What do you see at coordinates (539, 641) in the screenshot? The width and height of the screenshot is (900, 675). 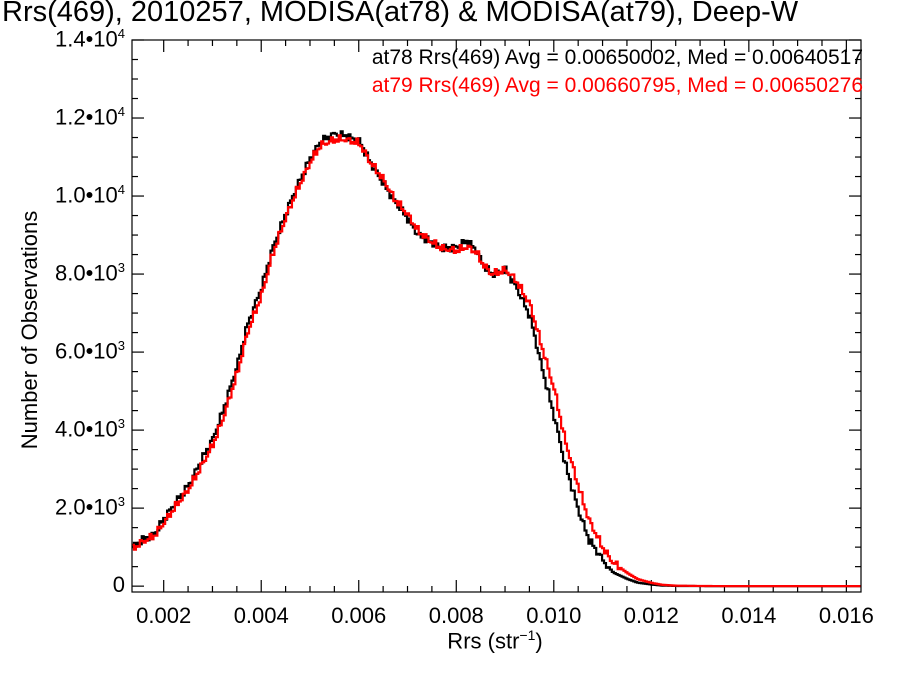 I see `x-axis-label-close: )` at bounding box center [539, 641].